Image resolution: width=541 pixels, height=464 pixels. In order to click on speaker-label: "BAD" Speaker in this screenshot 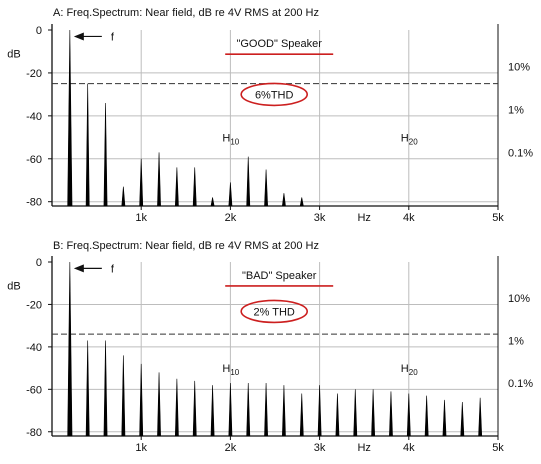, I will do `click(279, 276)`.